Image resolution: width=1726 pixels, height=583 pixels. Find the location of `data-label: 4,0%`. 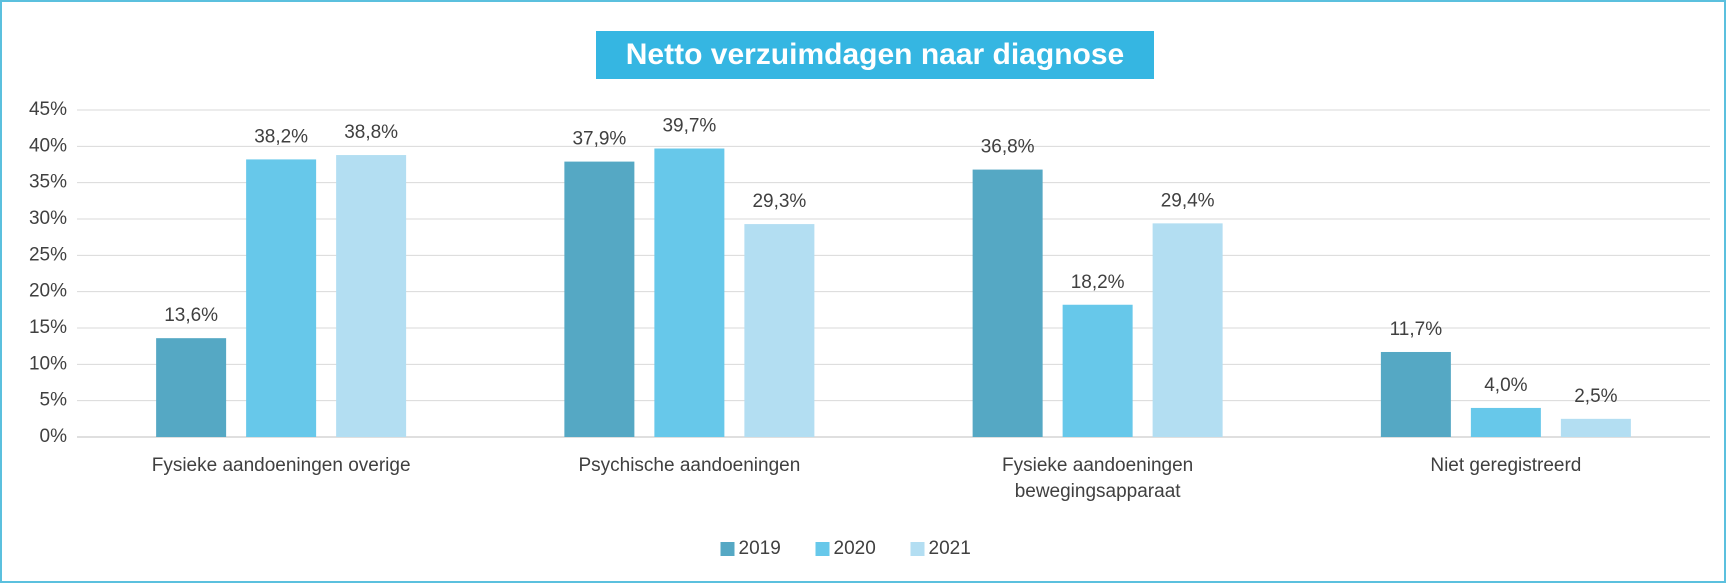

data-label: 4,0% is located at coordinates (1505, 385).